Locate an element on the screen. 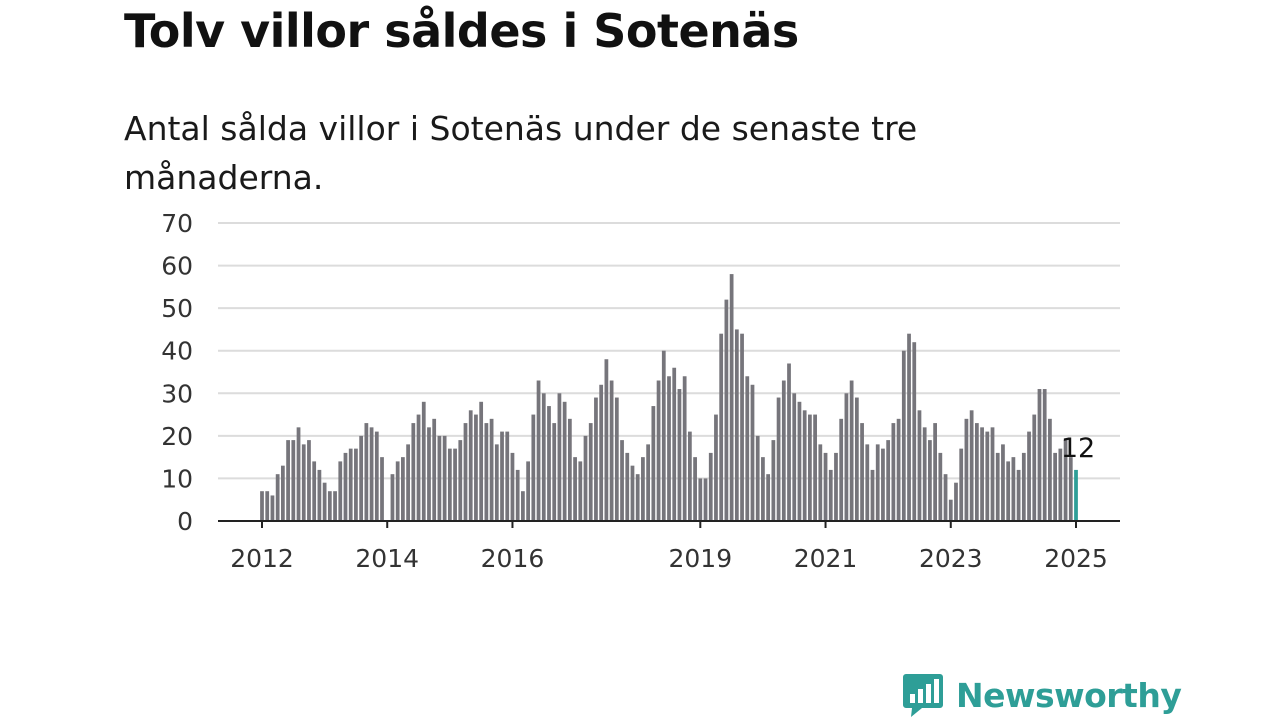 The height and width of the screenshot is (720, 1280). y-tick-label: 10 is located at coordinates (177, 478).